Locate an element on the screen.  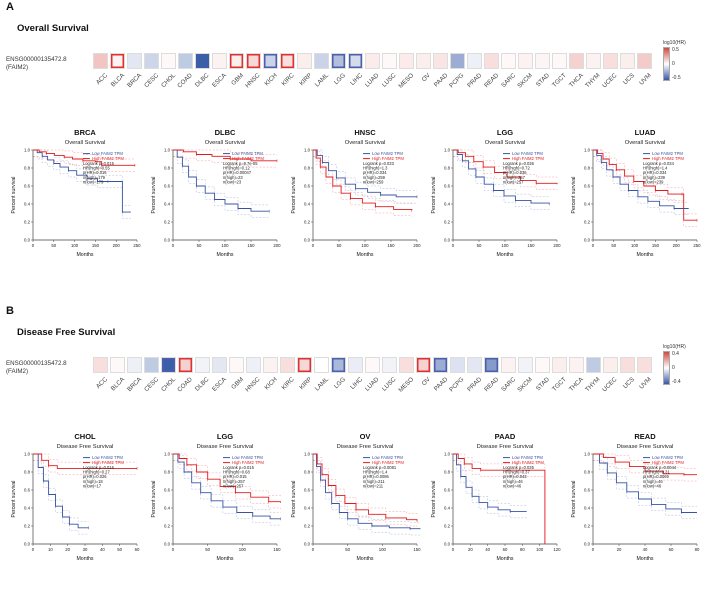
svg-text: 80 is located at coordinates (697, 549).